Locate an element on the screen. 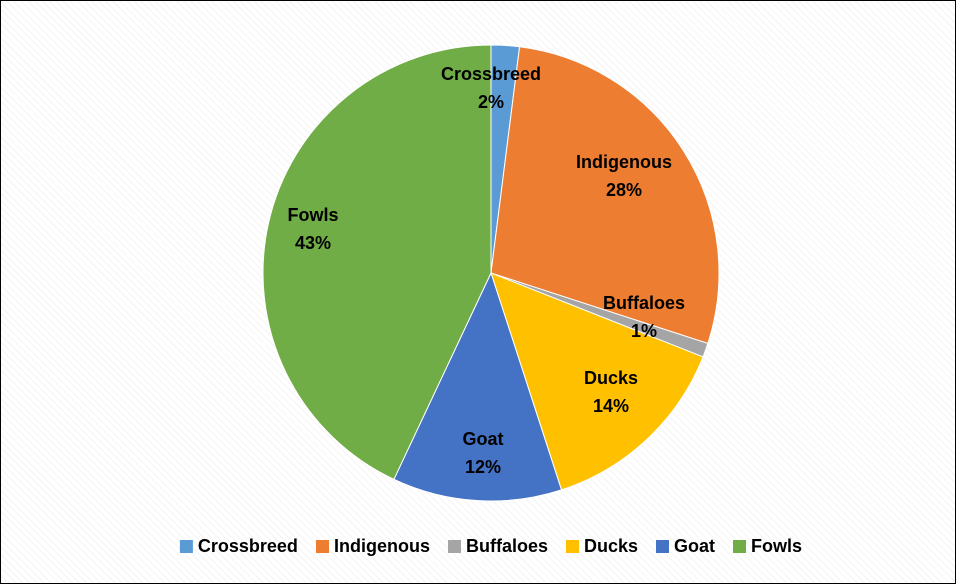 The height and width of the screenshot is (585, 956). data-label-fowls: Fowls 43% is located at coordinates (312, 229).